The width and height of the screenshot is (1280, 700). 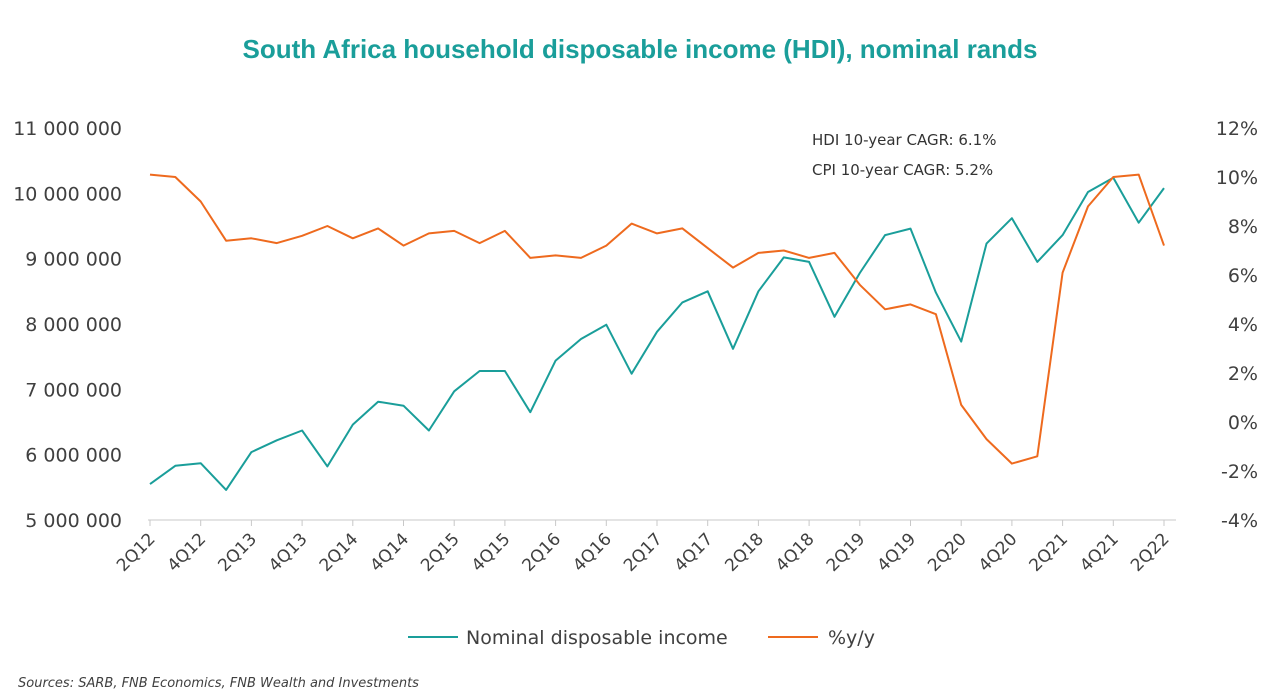 I want to click on legend-label-yoy: %y/y, so click(x=851, y=638).